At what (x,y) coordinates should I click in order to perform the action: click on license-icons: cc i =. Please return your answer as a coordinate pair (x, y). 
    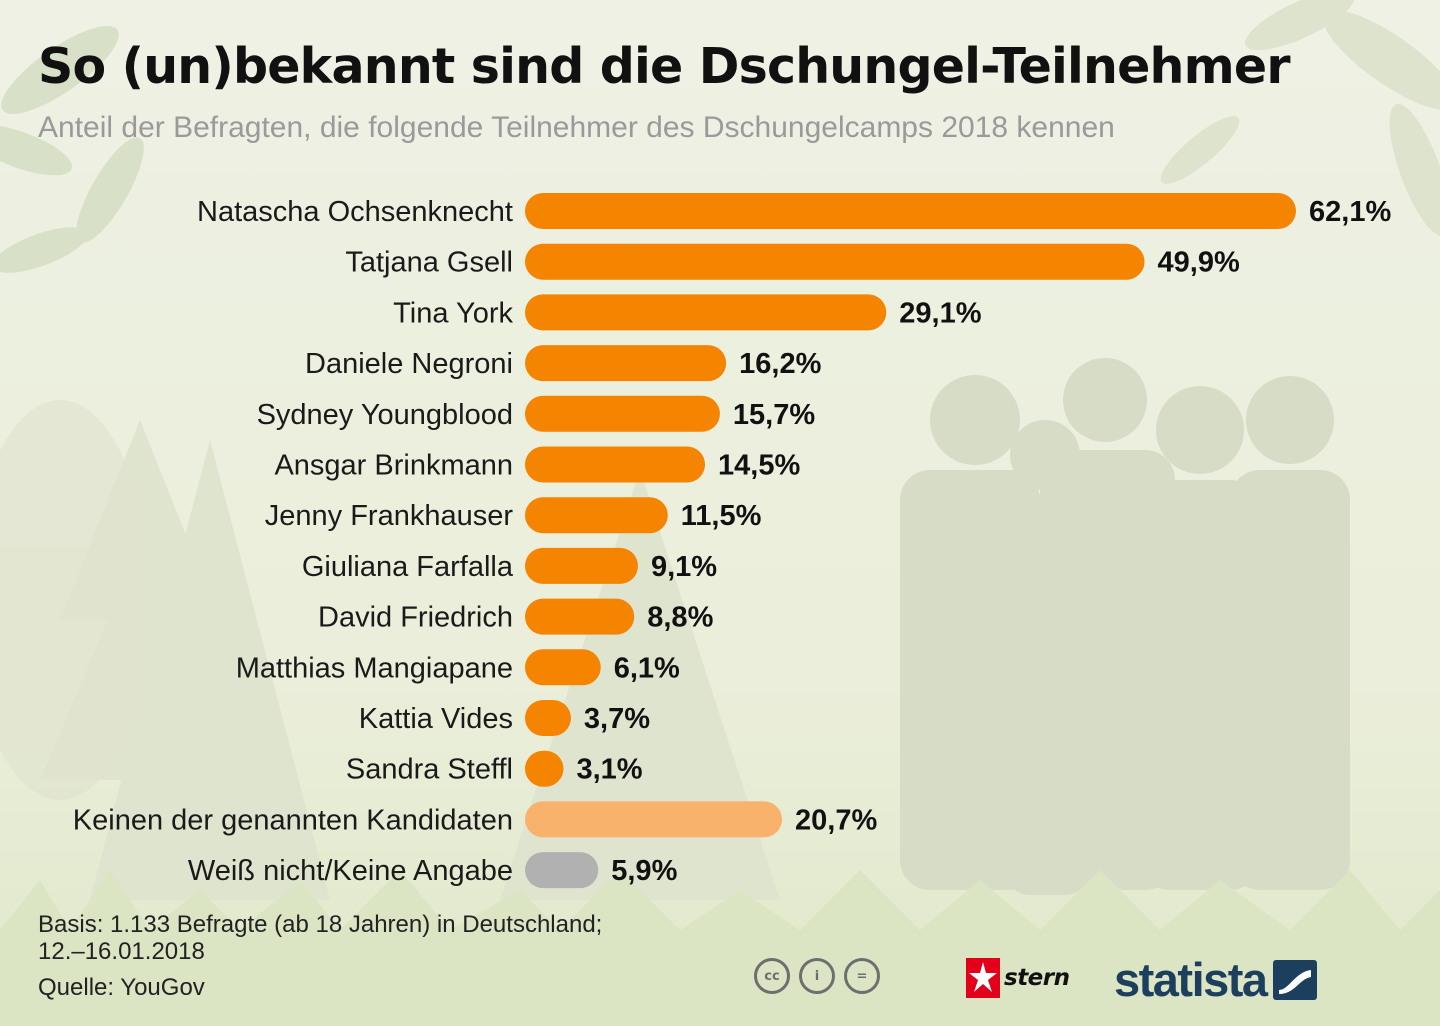
    Looking at the image, I should click on (817, 976).